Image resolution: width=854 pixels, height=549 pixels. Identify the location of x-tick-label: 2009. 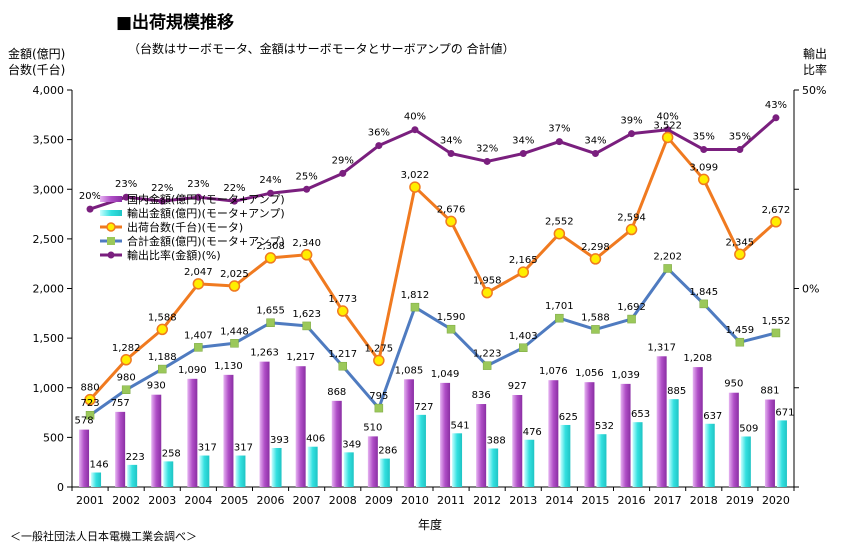
(379, 500).